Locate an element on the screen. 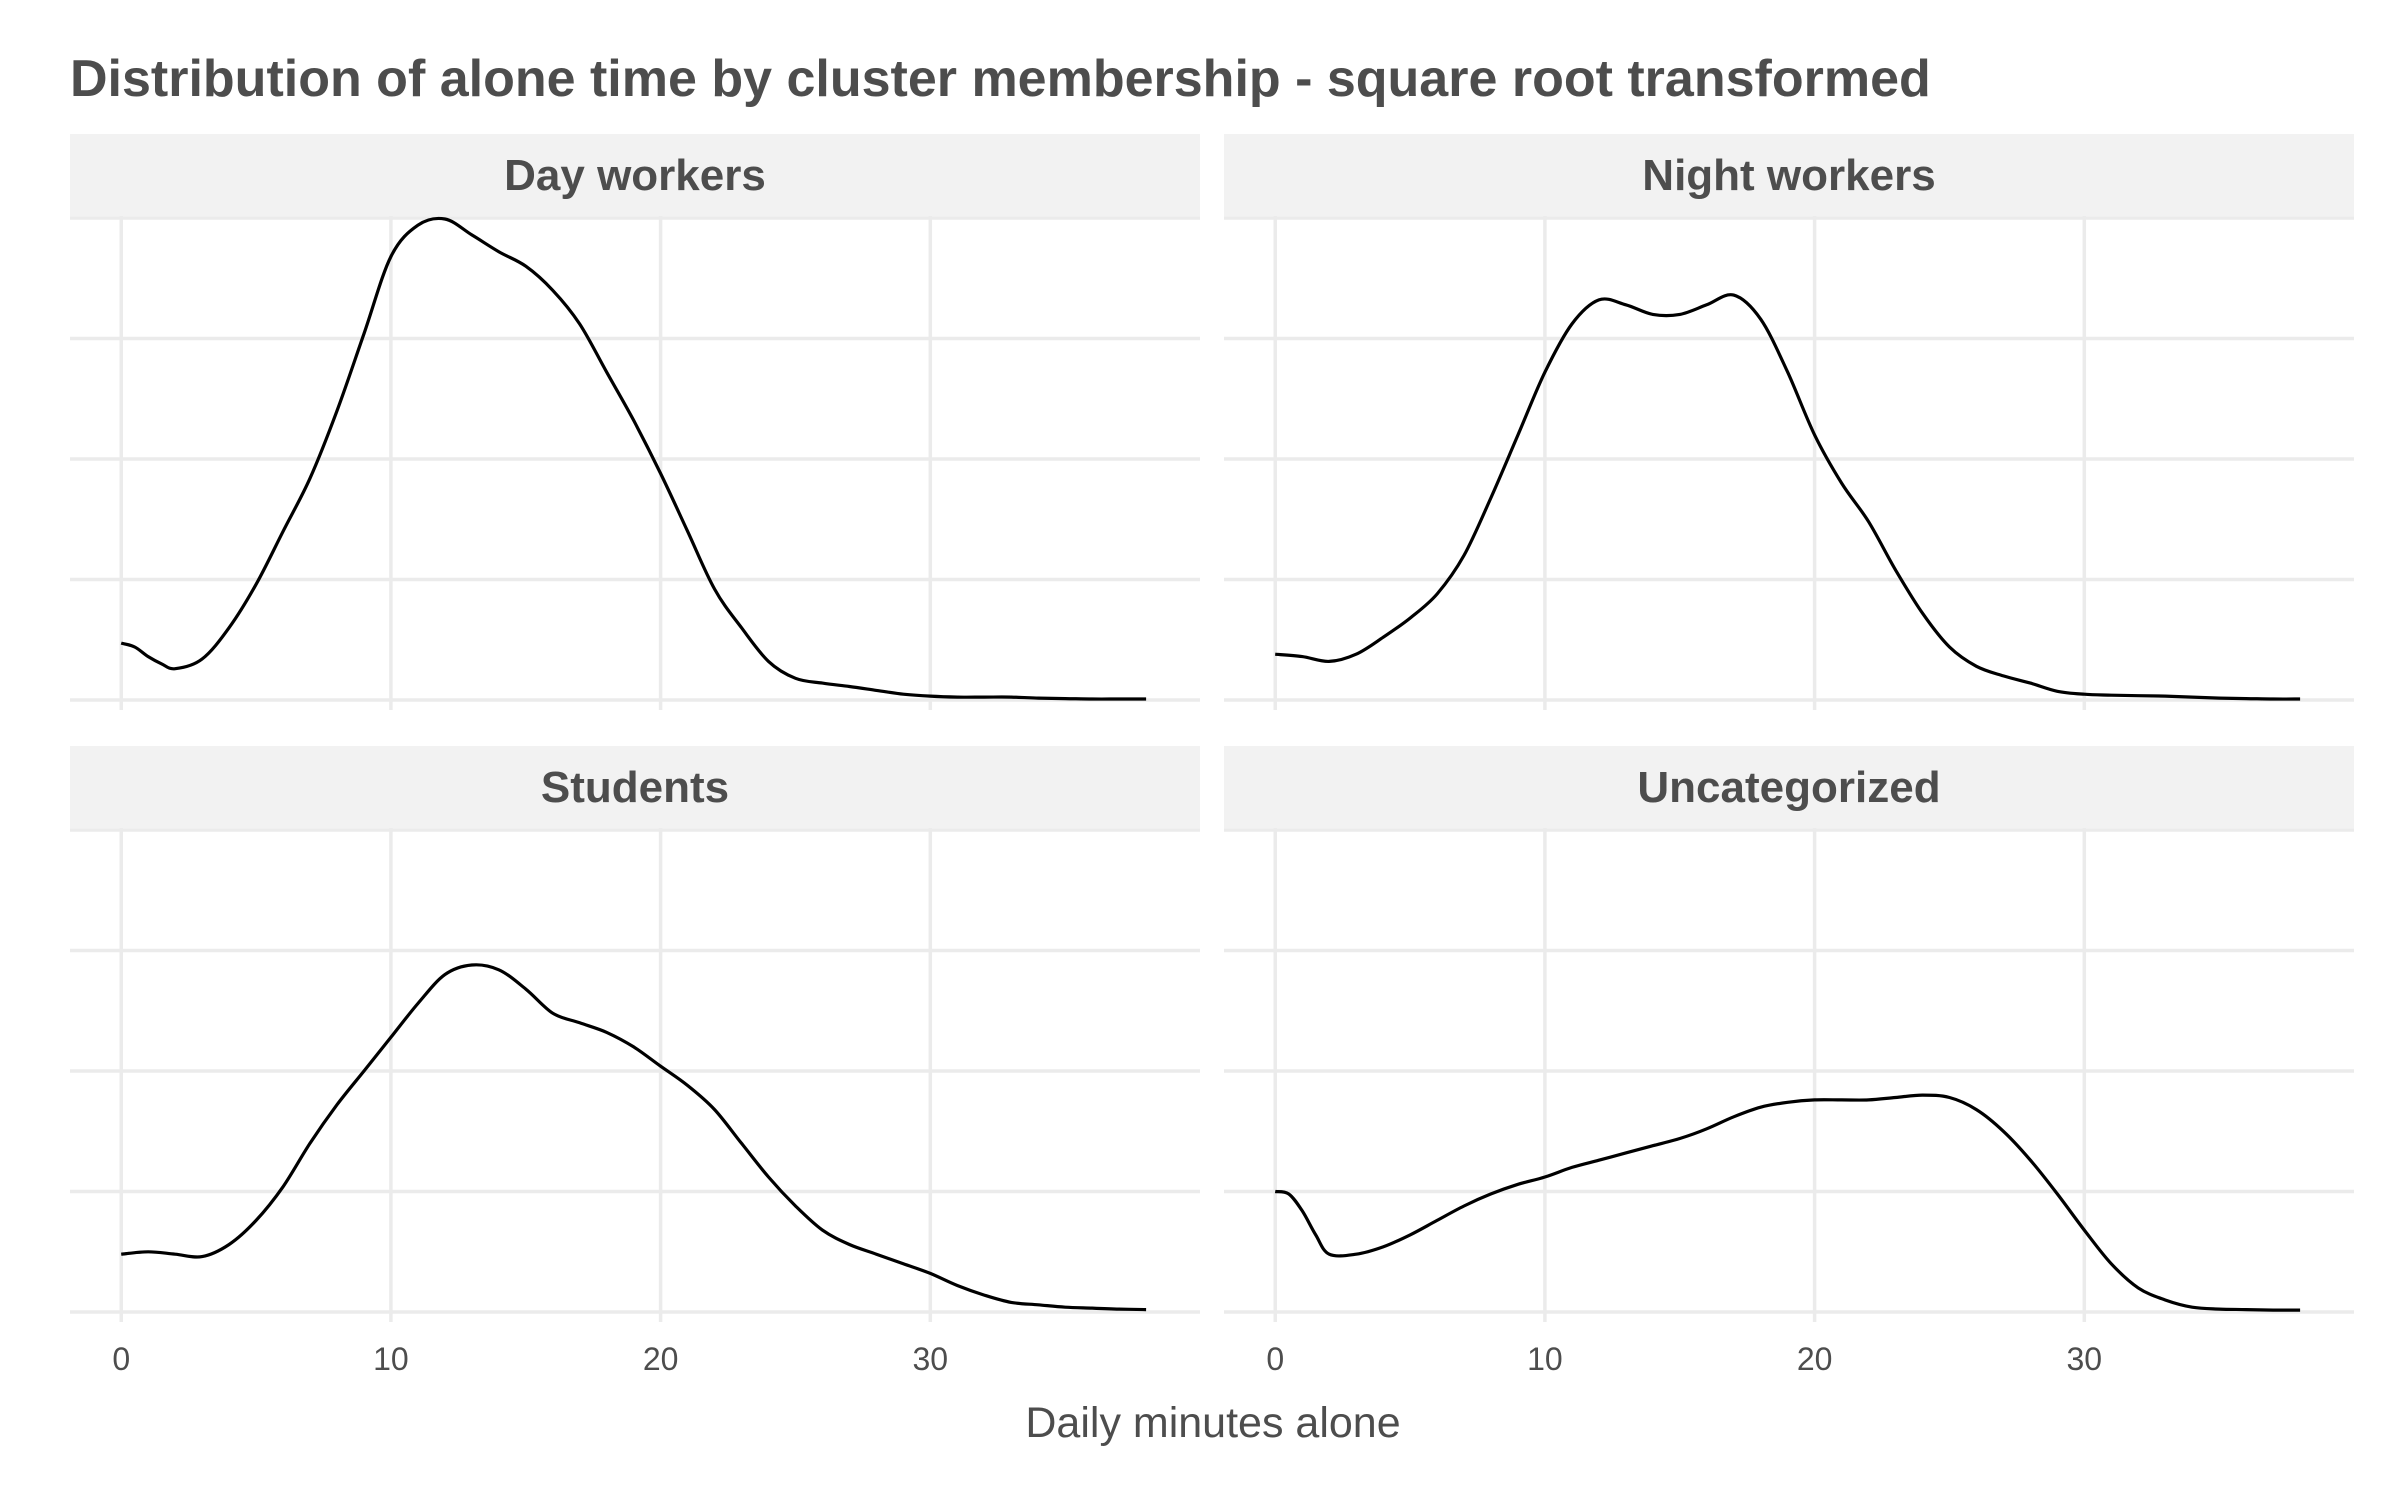  facet-strip-day-workers is located at coordinates (635, 175).